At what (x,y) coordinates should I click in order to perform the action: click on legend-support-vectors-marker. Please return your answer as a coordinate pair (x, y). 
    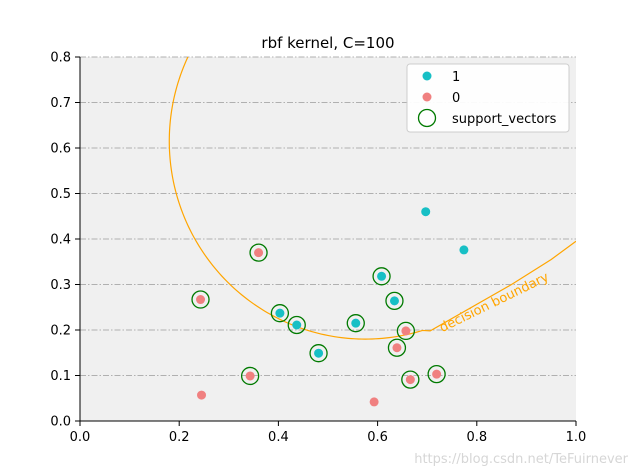
    Looking at the image, I should click on (427, 118).